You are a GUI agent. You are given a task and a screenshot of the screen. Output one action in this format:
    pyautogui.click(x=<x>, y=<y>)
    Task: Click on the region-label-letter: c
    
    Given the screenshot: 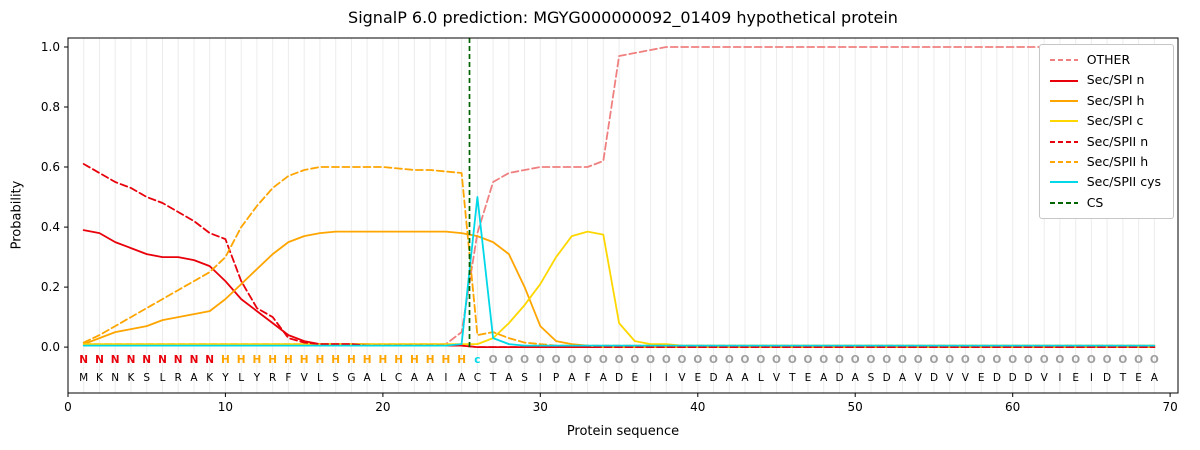 What is the action you would take?
    pyautogui.click(x=477, y=360)
    